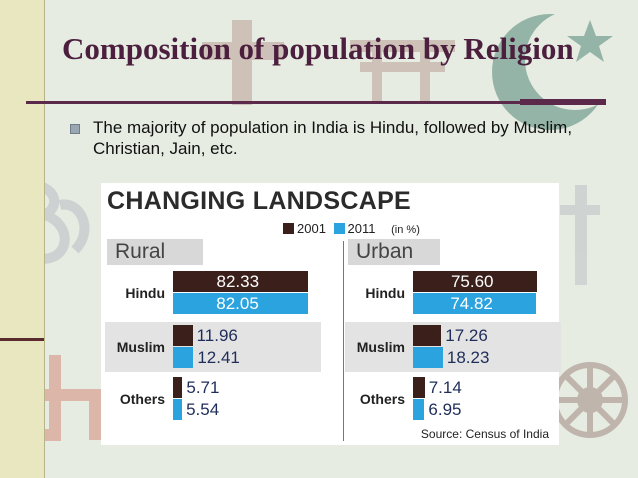 The width and height of the screenshot is (638, 478). I want to click on bar-urban-muslim-2011, so click(428, 357).